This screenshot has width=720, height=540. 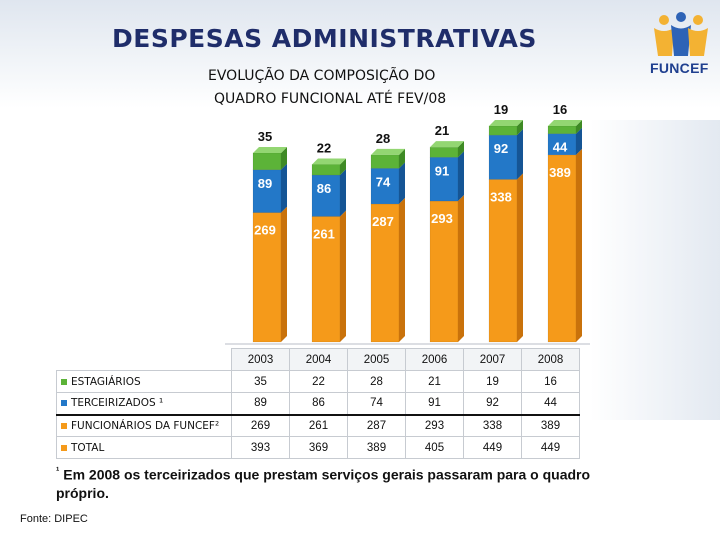 I want to click on bar-data-label: 269, so click(x=265, y=230).